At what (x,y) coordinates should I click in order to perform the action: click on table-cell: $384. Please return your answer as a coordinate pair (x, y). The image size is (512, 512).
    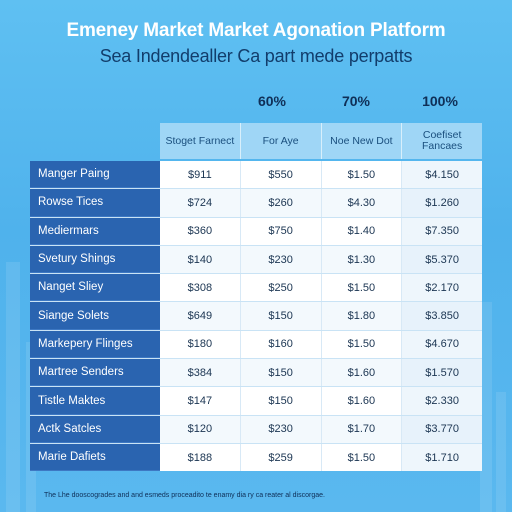
    Looking at the image, I should click on (200, 373).